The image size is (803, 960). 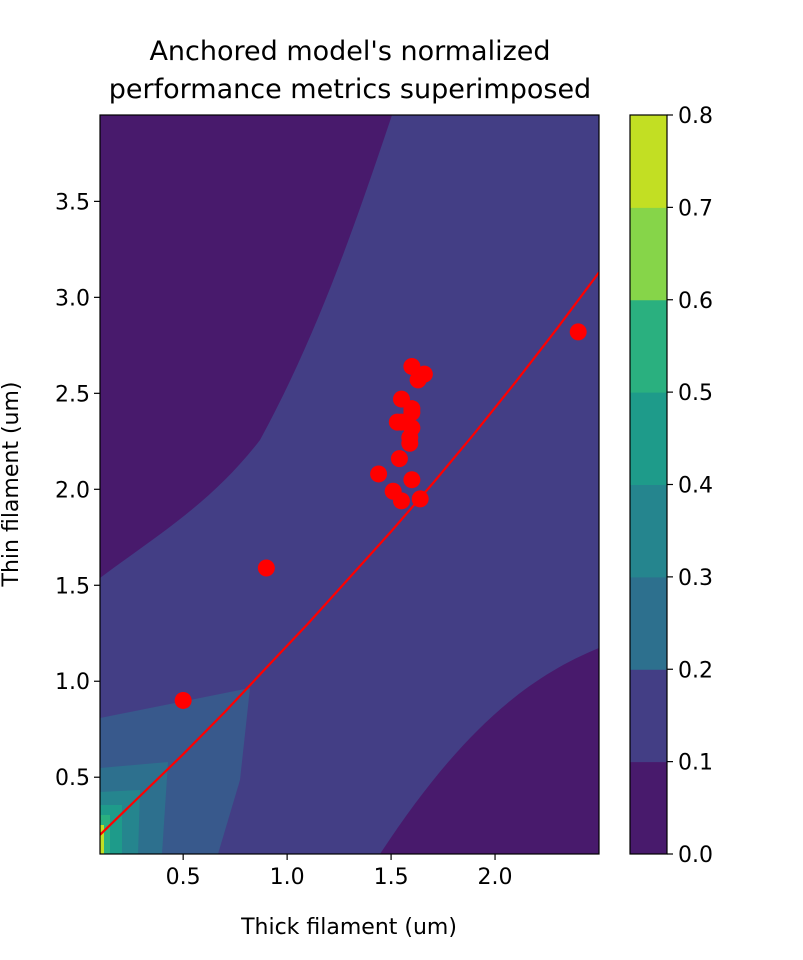 I want to click on colorbar-tick-label: 0.3, so click(x=695, y=578).